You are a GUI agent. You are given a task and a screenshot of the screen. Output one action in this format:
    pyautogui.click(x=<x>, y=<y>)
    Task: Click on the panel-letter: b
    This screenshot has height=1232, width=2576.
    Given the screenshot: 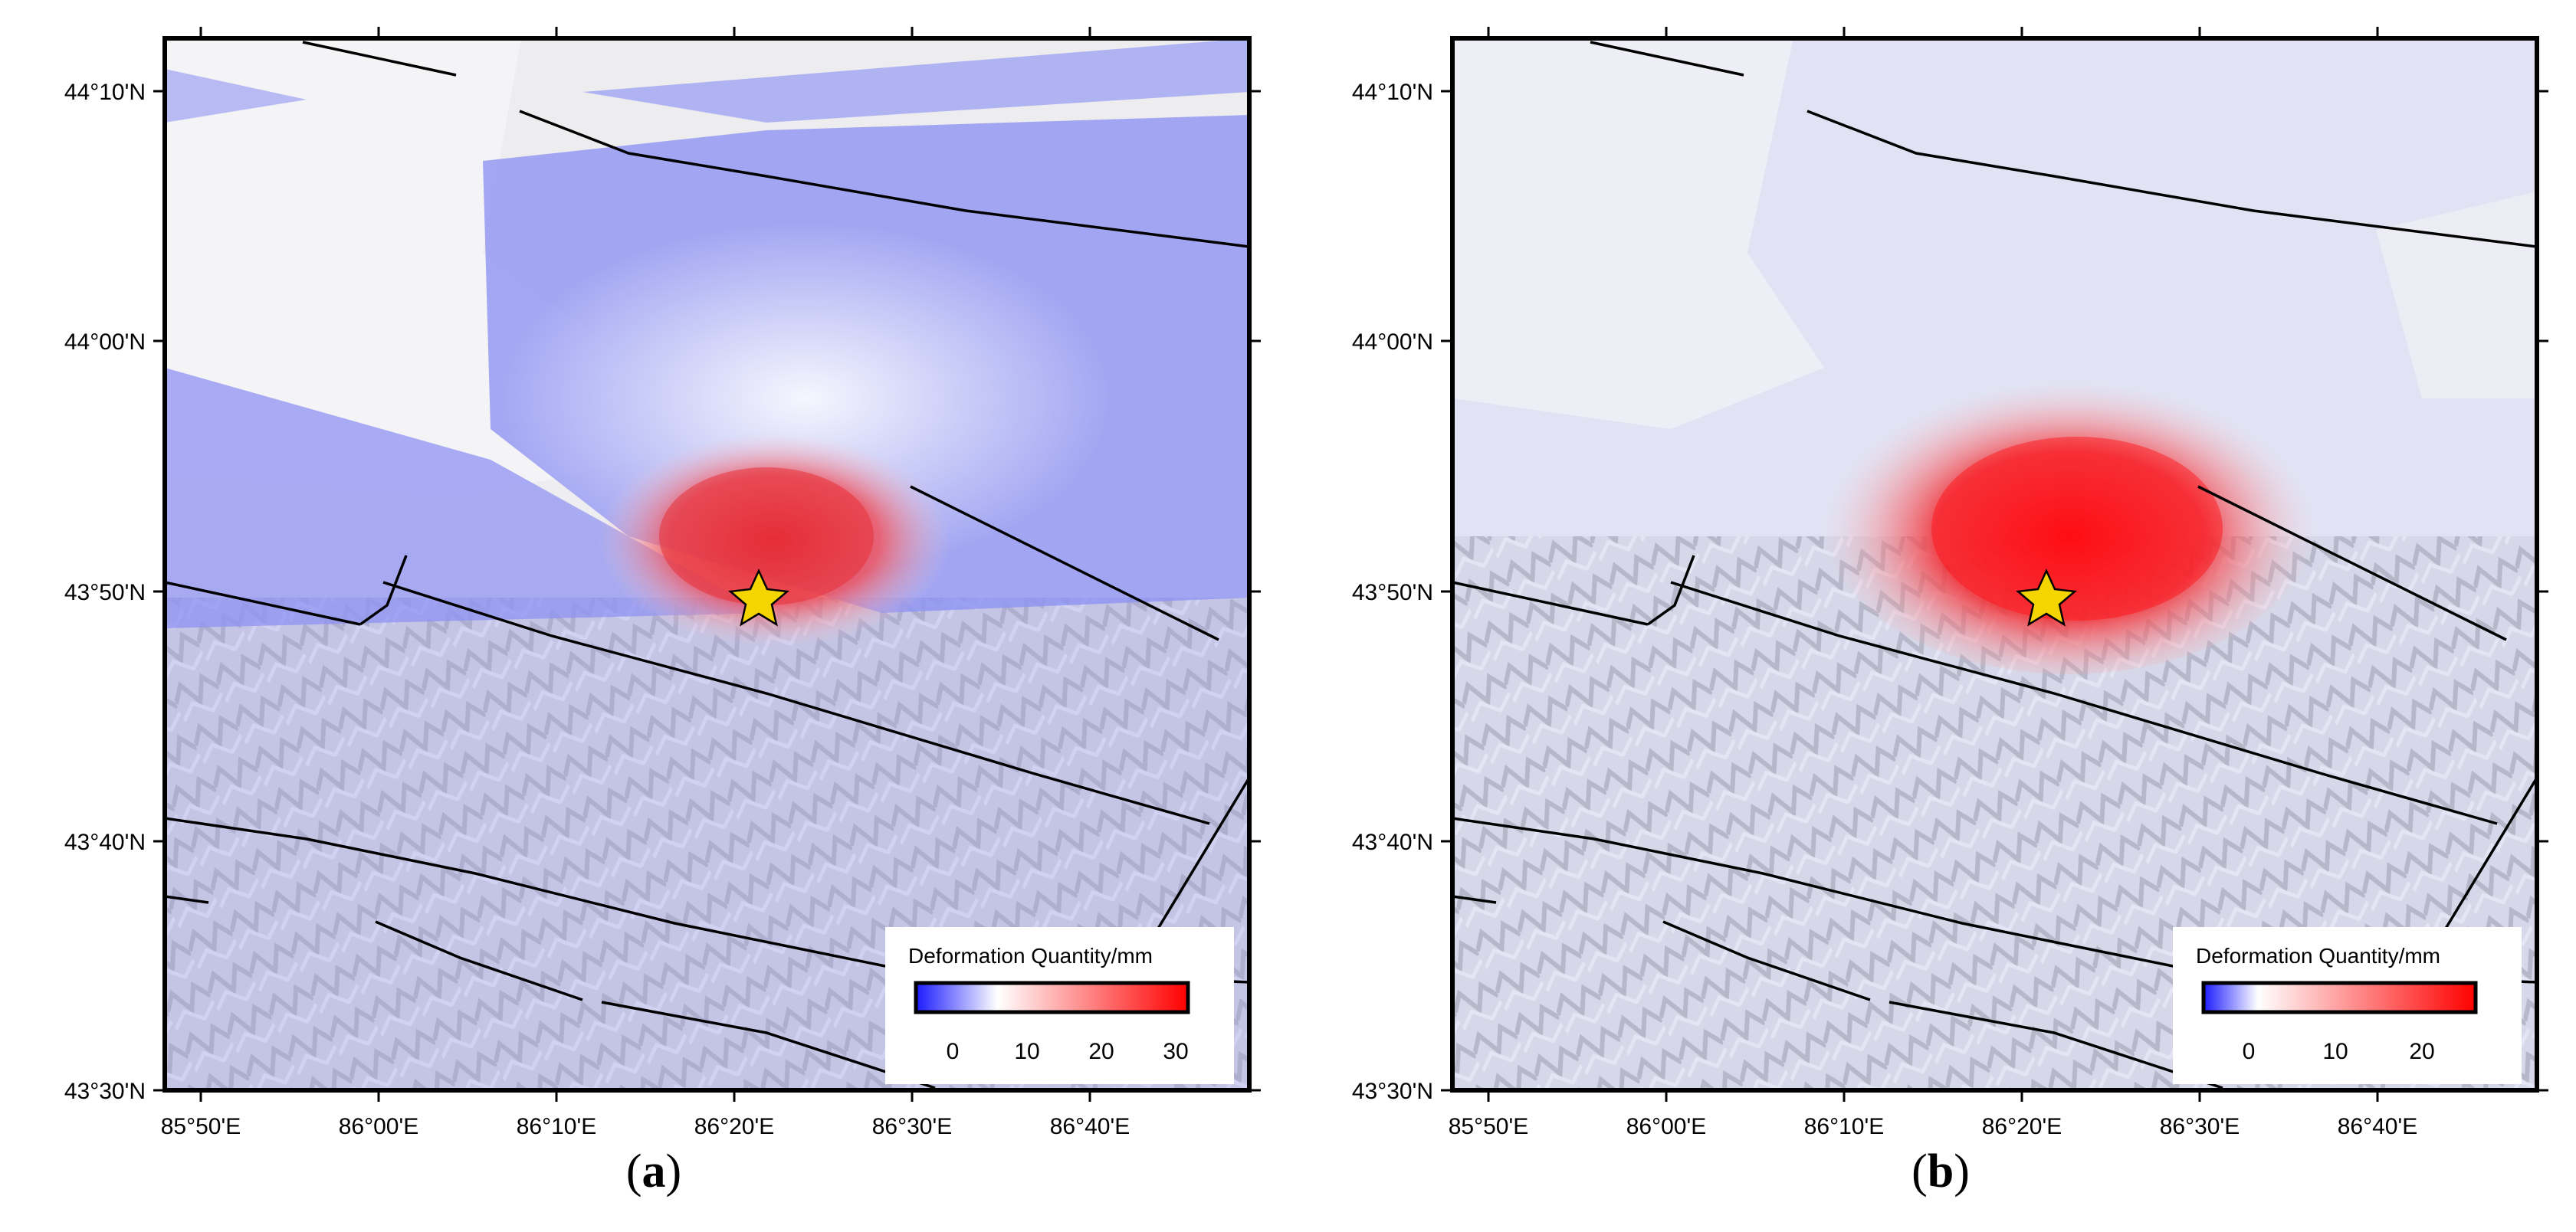 What is the action you would take?
    pyautogui.click(x=1940, y=1171)
    